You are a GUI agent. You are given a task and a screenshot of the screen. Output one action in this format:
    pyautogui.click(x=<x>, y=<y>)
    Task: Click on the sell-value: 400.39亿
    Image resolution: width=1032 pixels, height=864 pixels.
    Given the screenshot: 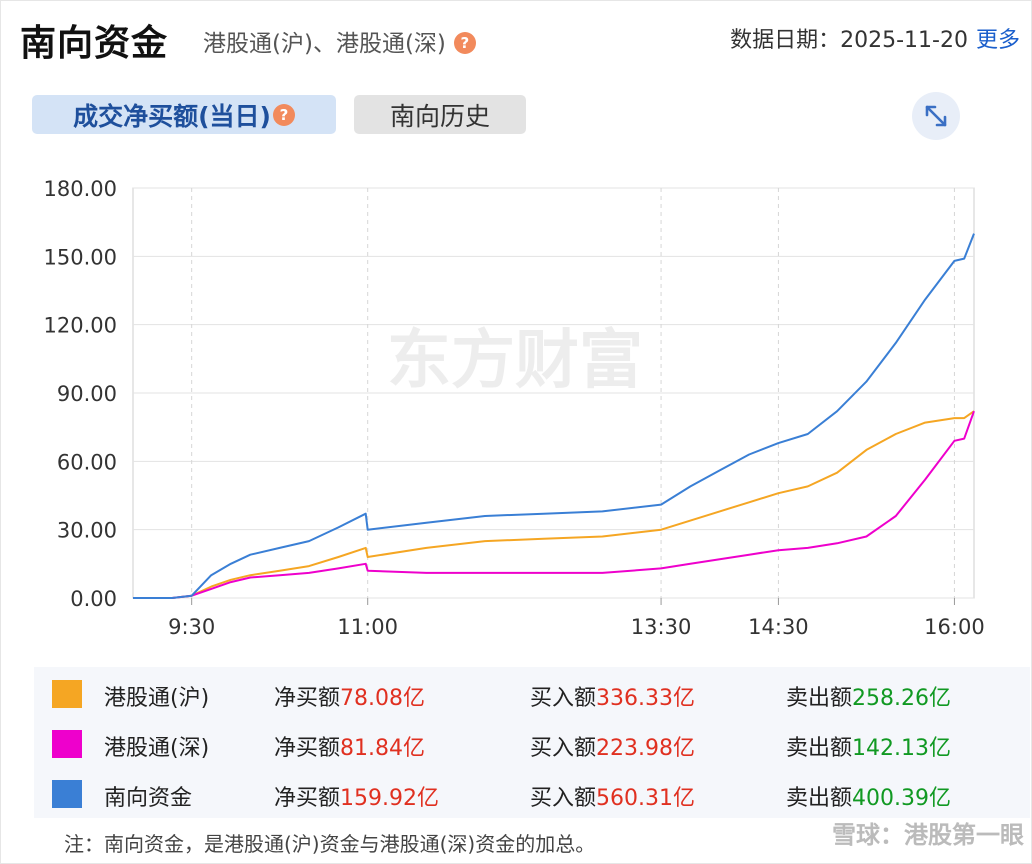 What is the action you would take?
    pyautogui.click(x=901, y=798)
    